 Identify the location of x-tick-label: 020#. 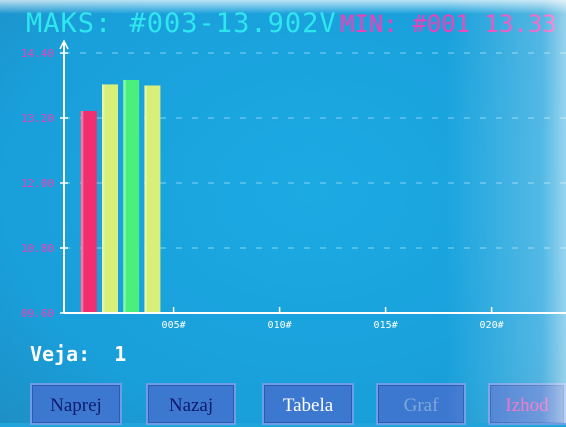
(492, 325).